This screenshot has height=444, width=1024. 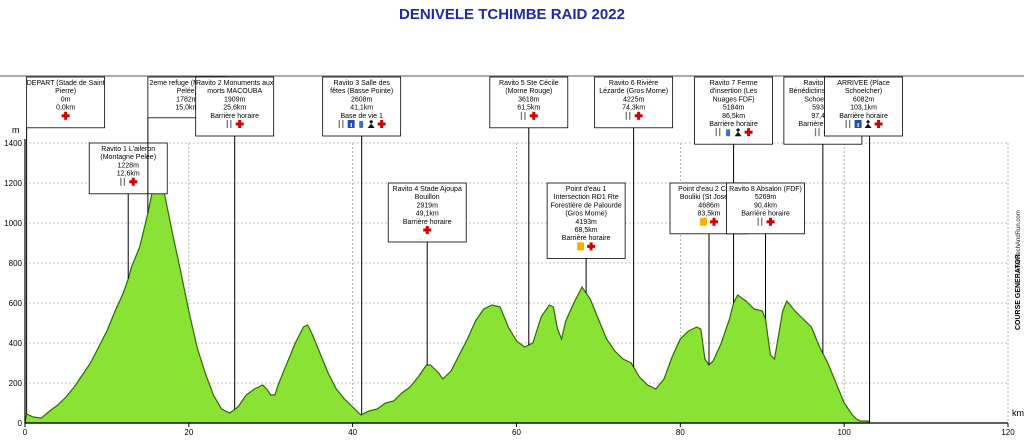 What do you see at coordinates (361, 91) in the screenshot?
I see `station-name-label: fêtes (Basse Pointe)` at bounding box center [361, 91].